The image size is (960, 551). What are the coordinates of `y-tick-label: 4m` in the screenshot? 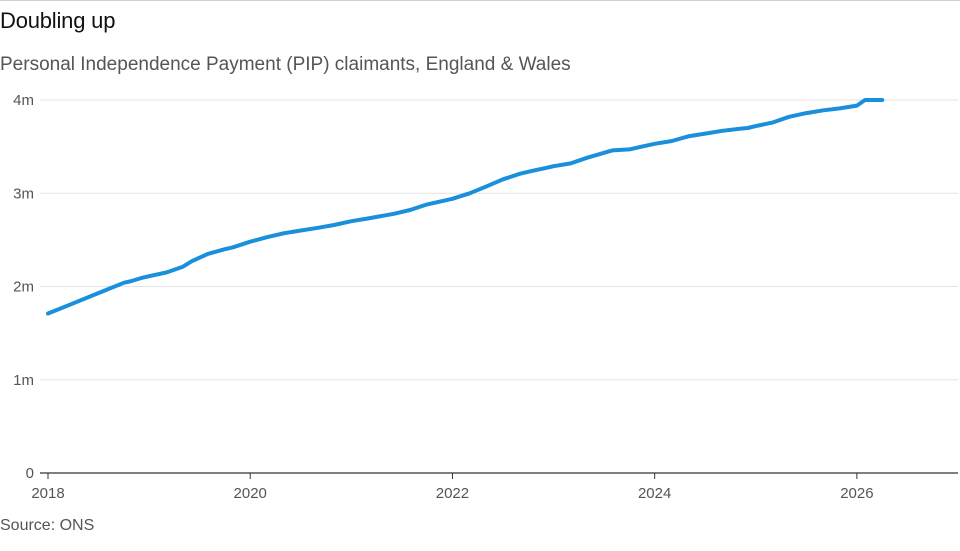 It's located at (23, 100).